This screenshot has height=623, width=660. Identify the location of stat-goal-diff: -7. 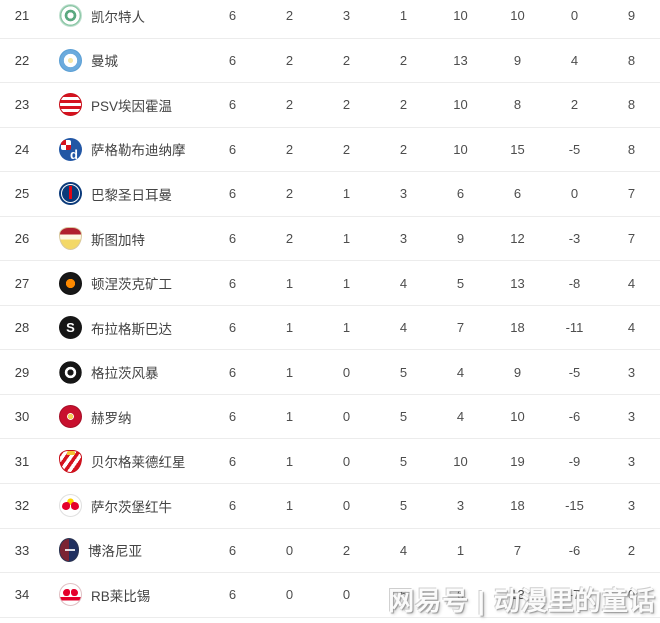
(574, 595).